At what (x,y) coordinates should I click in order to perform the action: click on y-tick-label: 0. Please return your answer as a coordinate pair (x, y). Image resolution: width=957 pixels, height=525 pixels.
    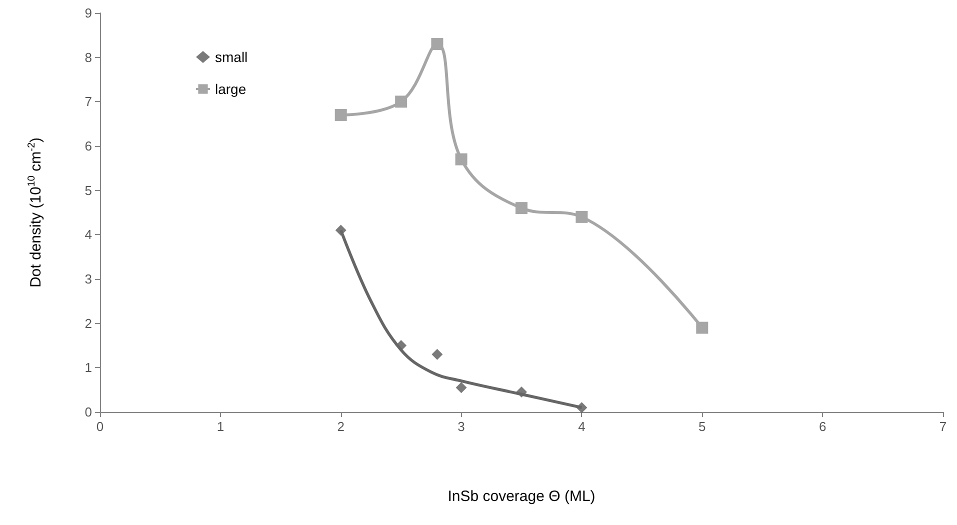
    Looking at the image, I should click on (88, 412).